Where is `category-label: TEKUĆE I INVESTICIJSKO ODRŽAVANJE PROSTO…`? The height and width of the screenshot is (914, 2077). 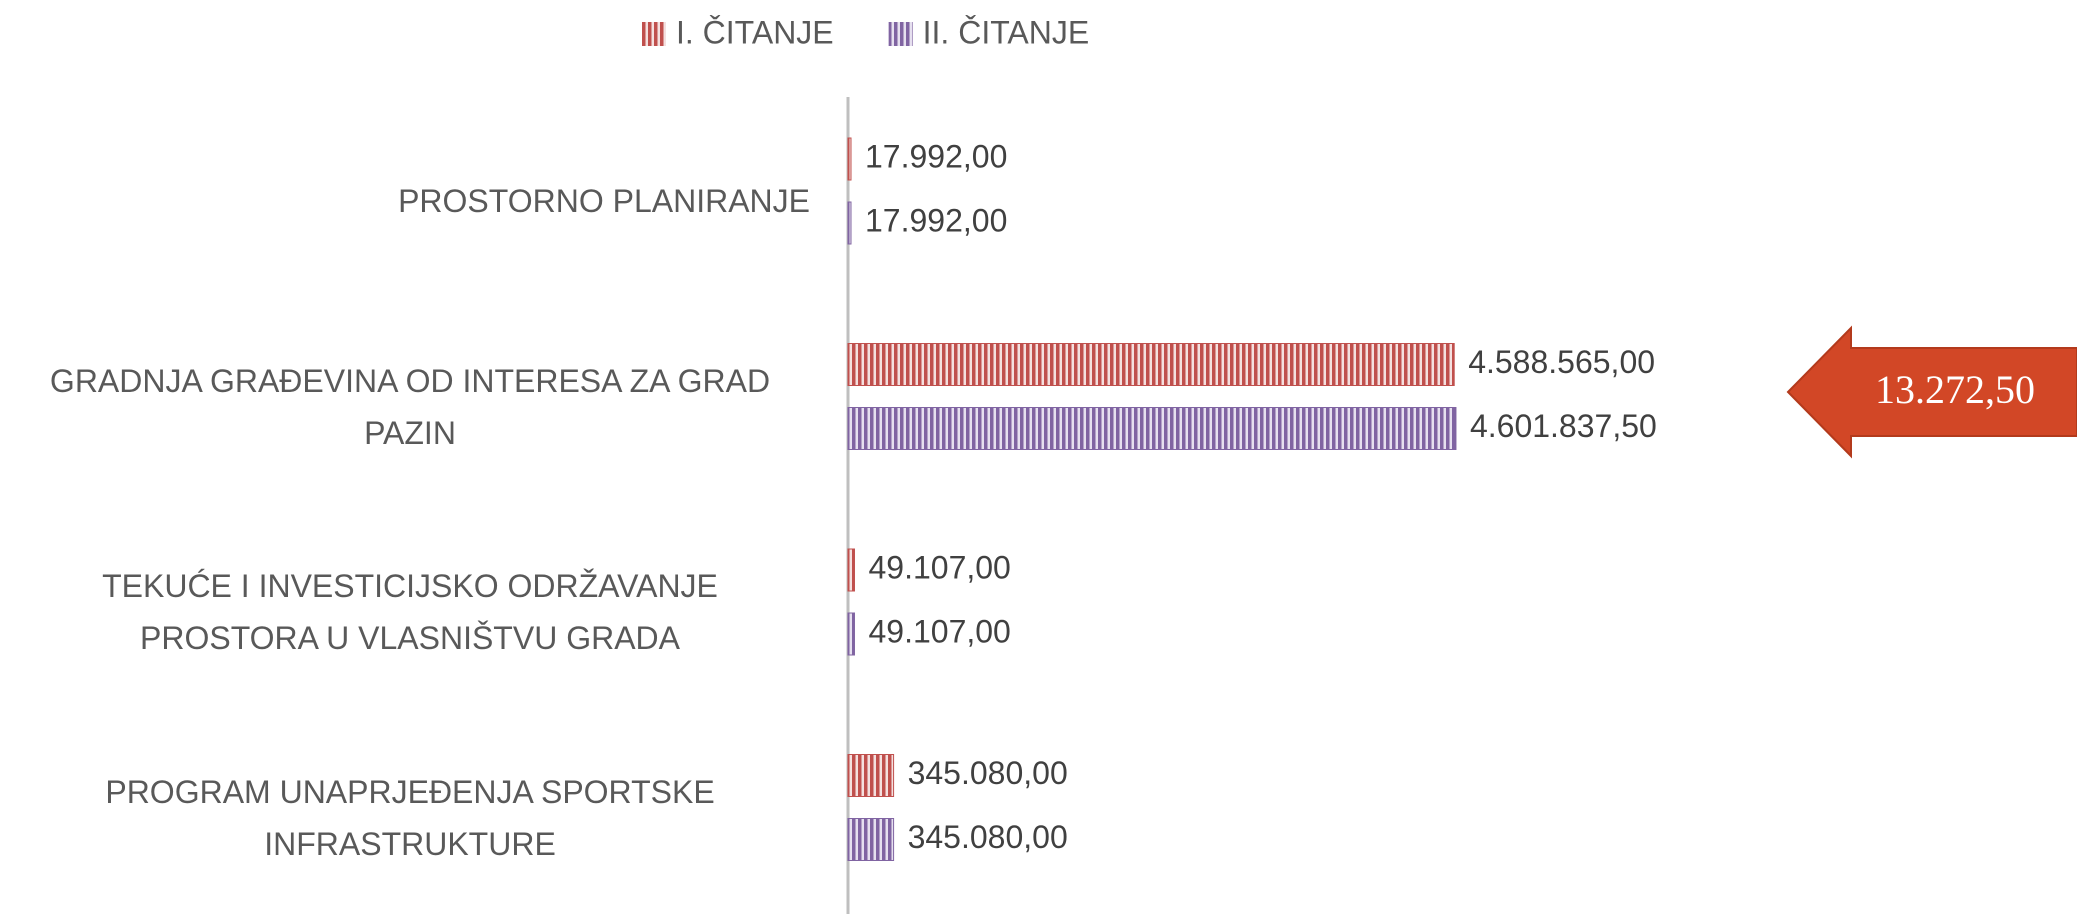 category-label: TEKUĆE I INVESTICIJSKO ODRŽAVANJE PROSTO… is located at coordinates (405, 612).